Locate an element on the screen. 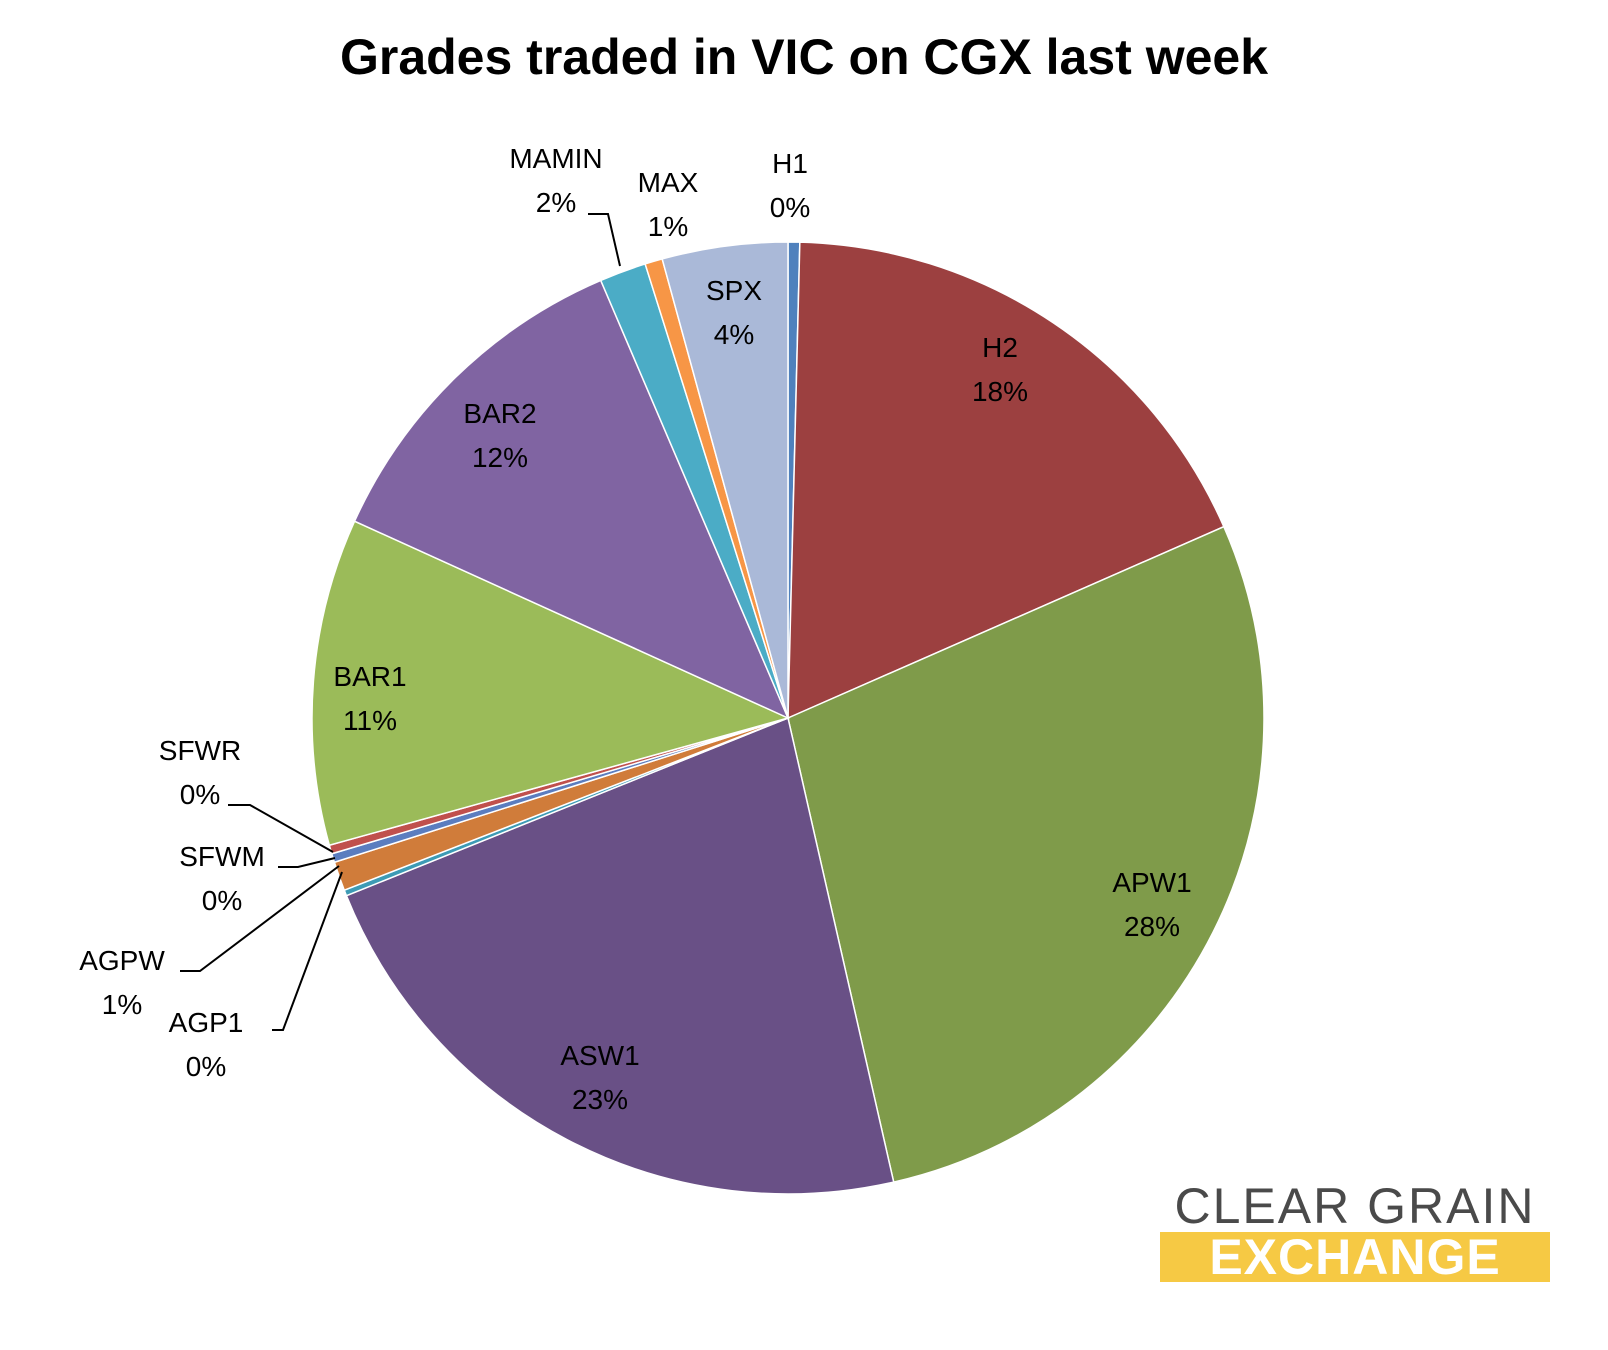  slice-label-asw1: ASW1 23% is located at coordinates (599, 1077).